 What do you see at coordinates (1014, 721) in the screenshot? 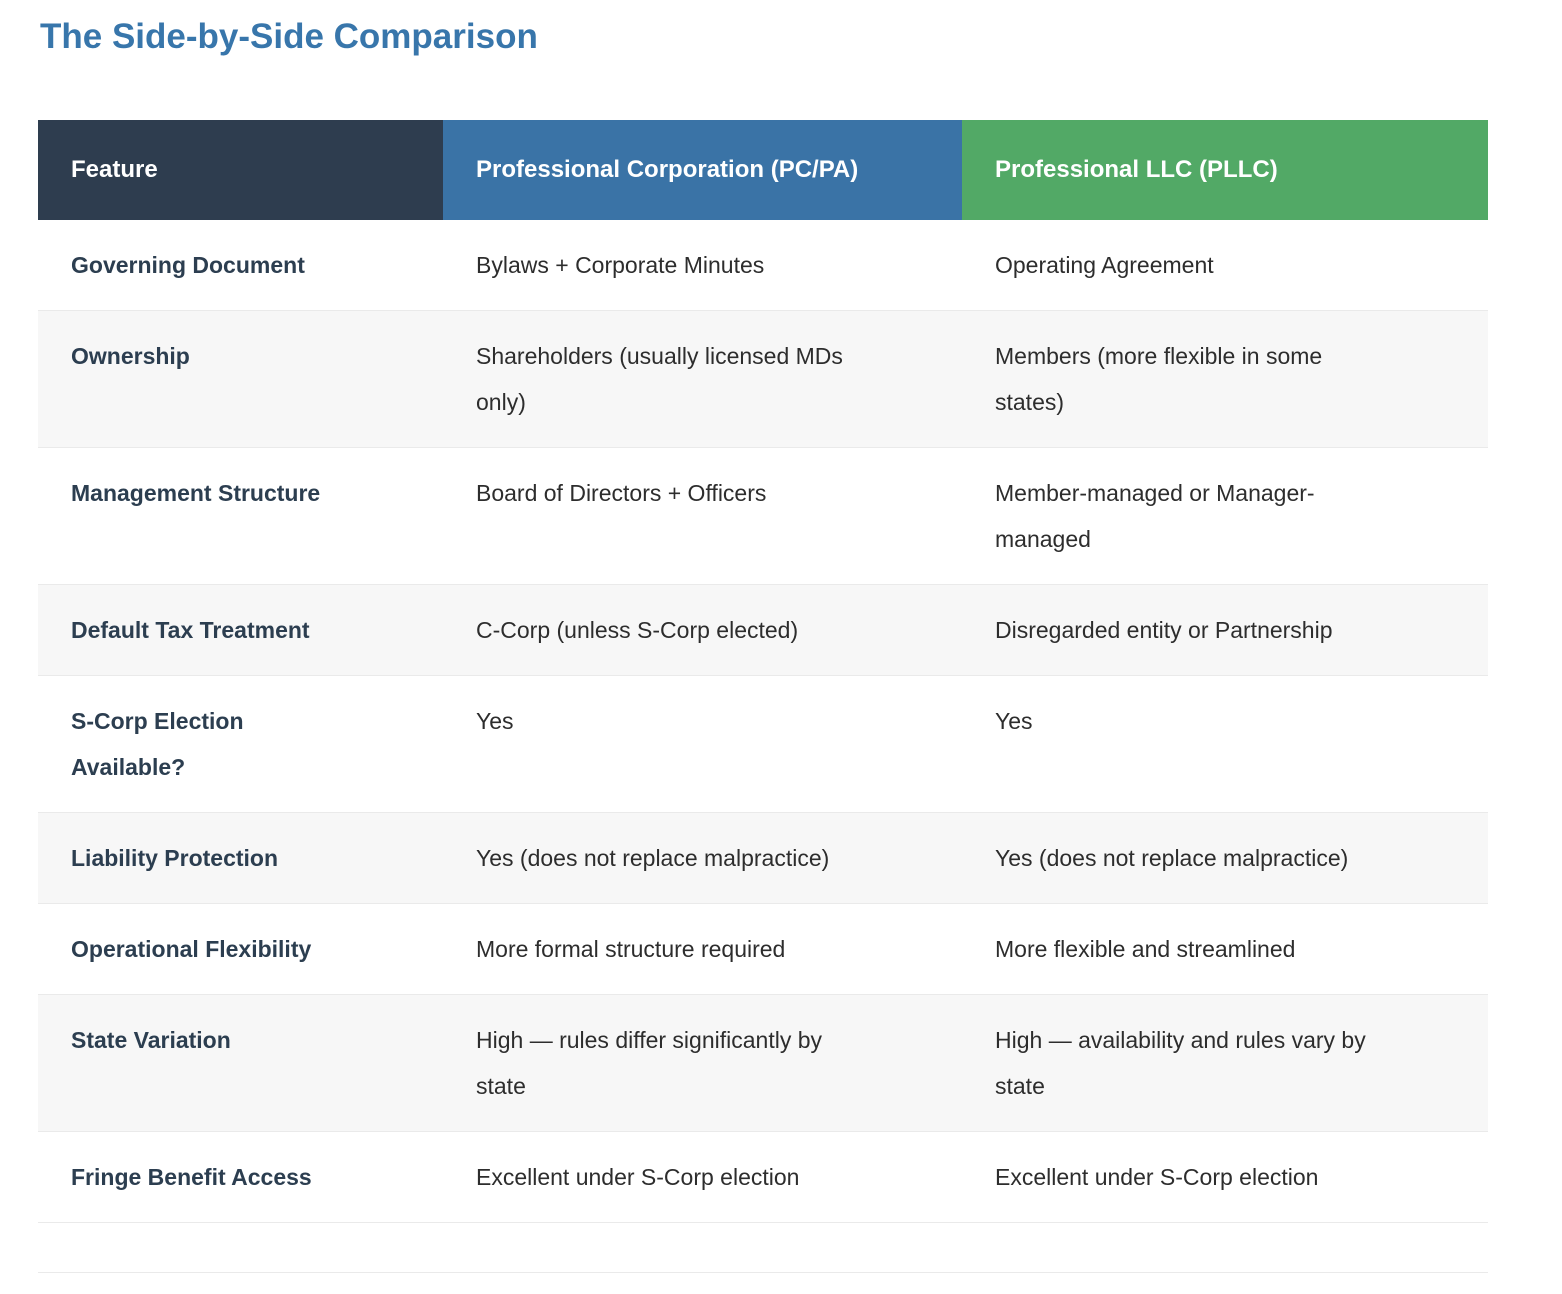
I see `pllc-cell: Yes` at bounding box center [1014, 721].